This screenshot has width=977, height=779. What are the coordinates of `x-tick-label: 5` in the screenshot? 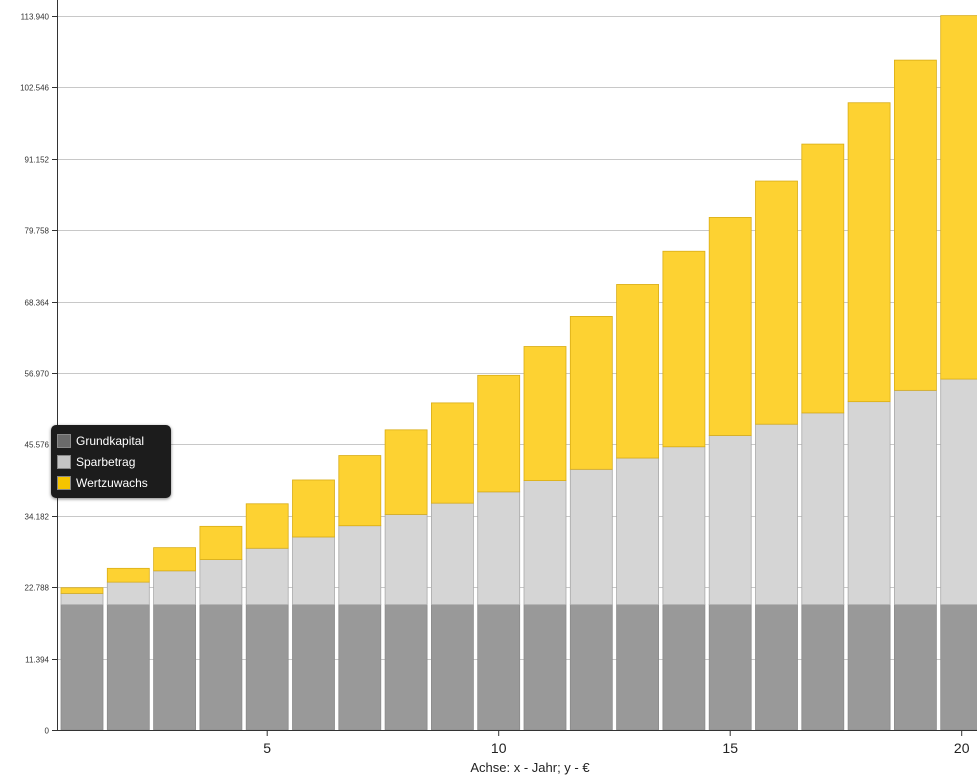 It's located at (267, 748).